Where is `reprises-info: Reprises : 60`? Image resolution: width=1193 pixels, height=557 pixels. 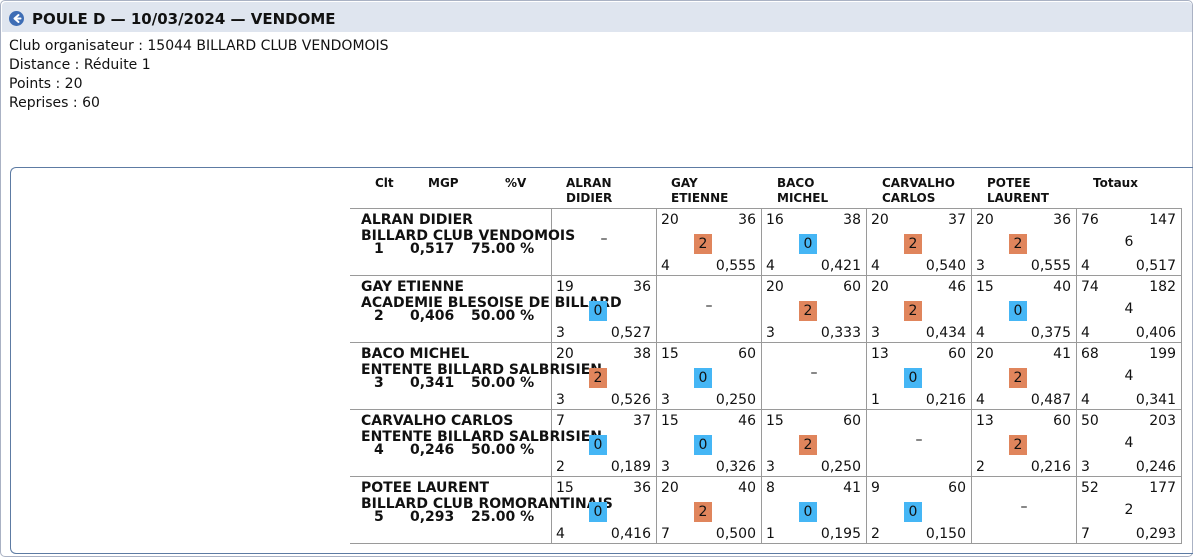 reprises-info: Reprises : 60 is located at coordinates (54, 103).